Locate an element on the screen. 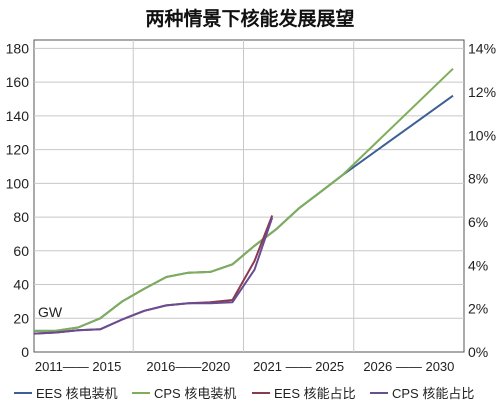 The height and width of the screenshot is (416, 500). x-group-label: 2011—— 2015 is located at coordinates (78, 366).